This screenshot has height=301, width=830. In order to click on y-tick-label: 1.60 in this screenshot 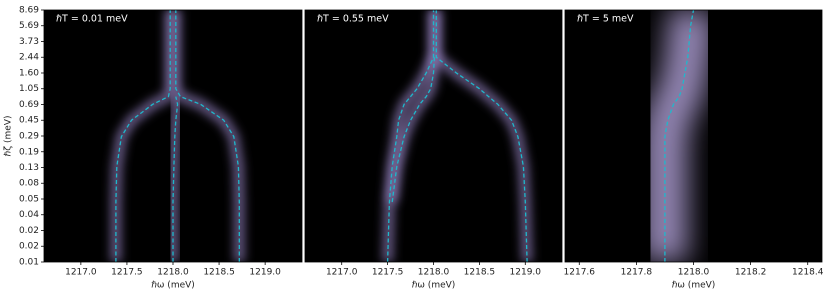, I will do `click(29, 73)`.